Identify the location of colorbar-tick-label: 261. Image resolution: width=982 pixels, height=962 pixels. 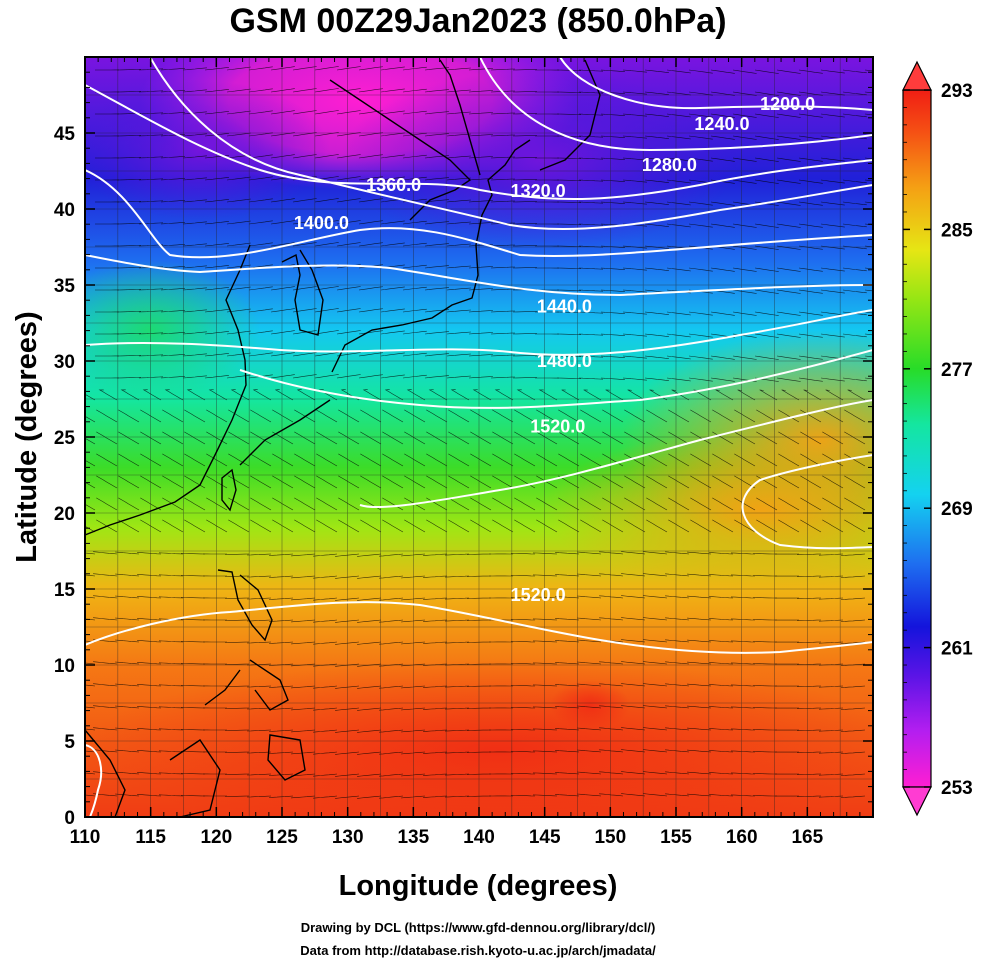
(957, 649).